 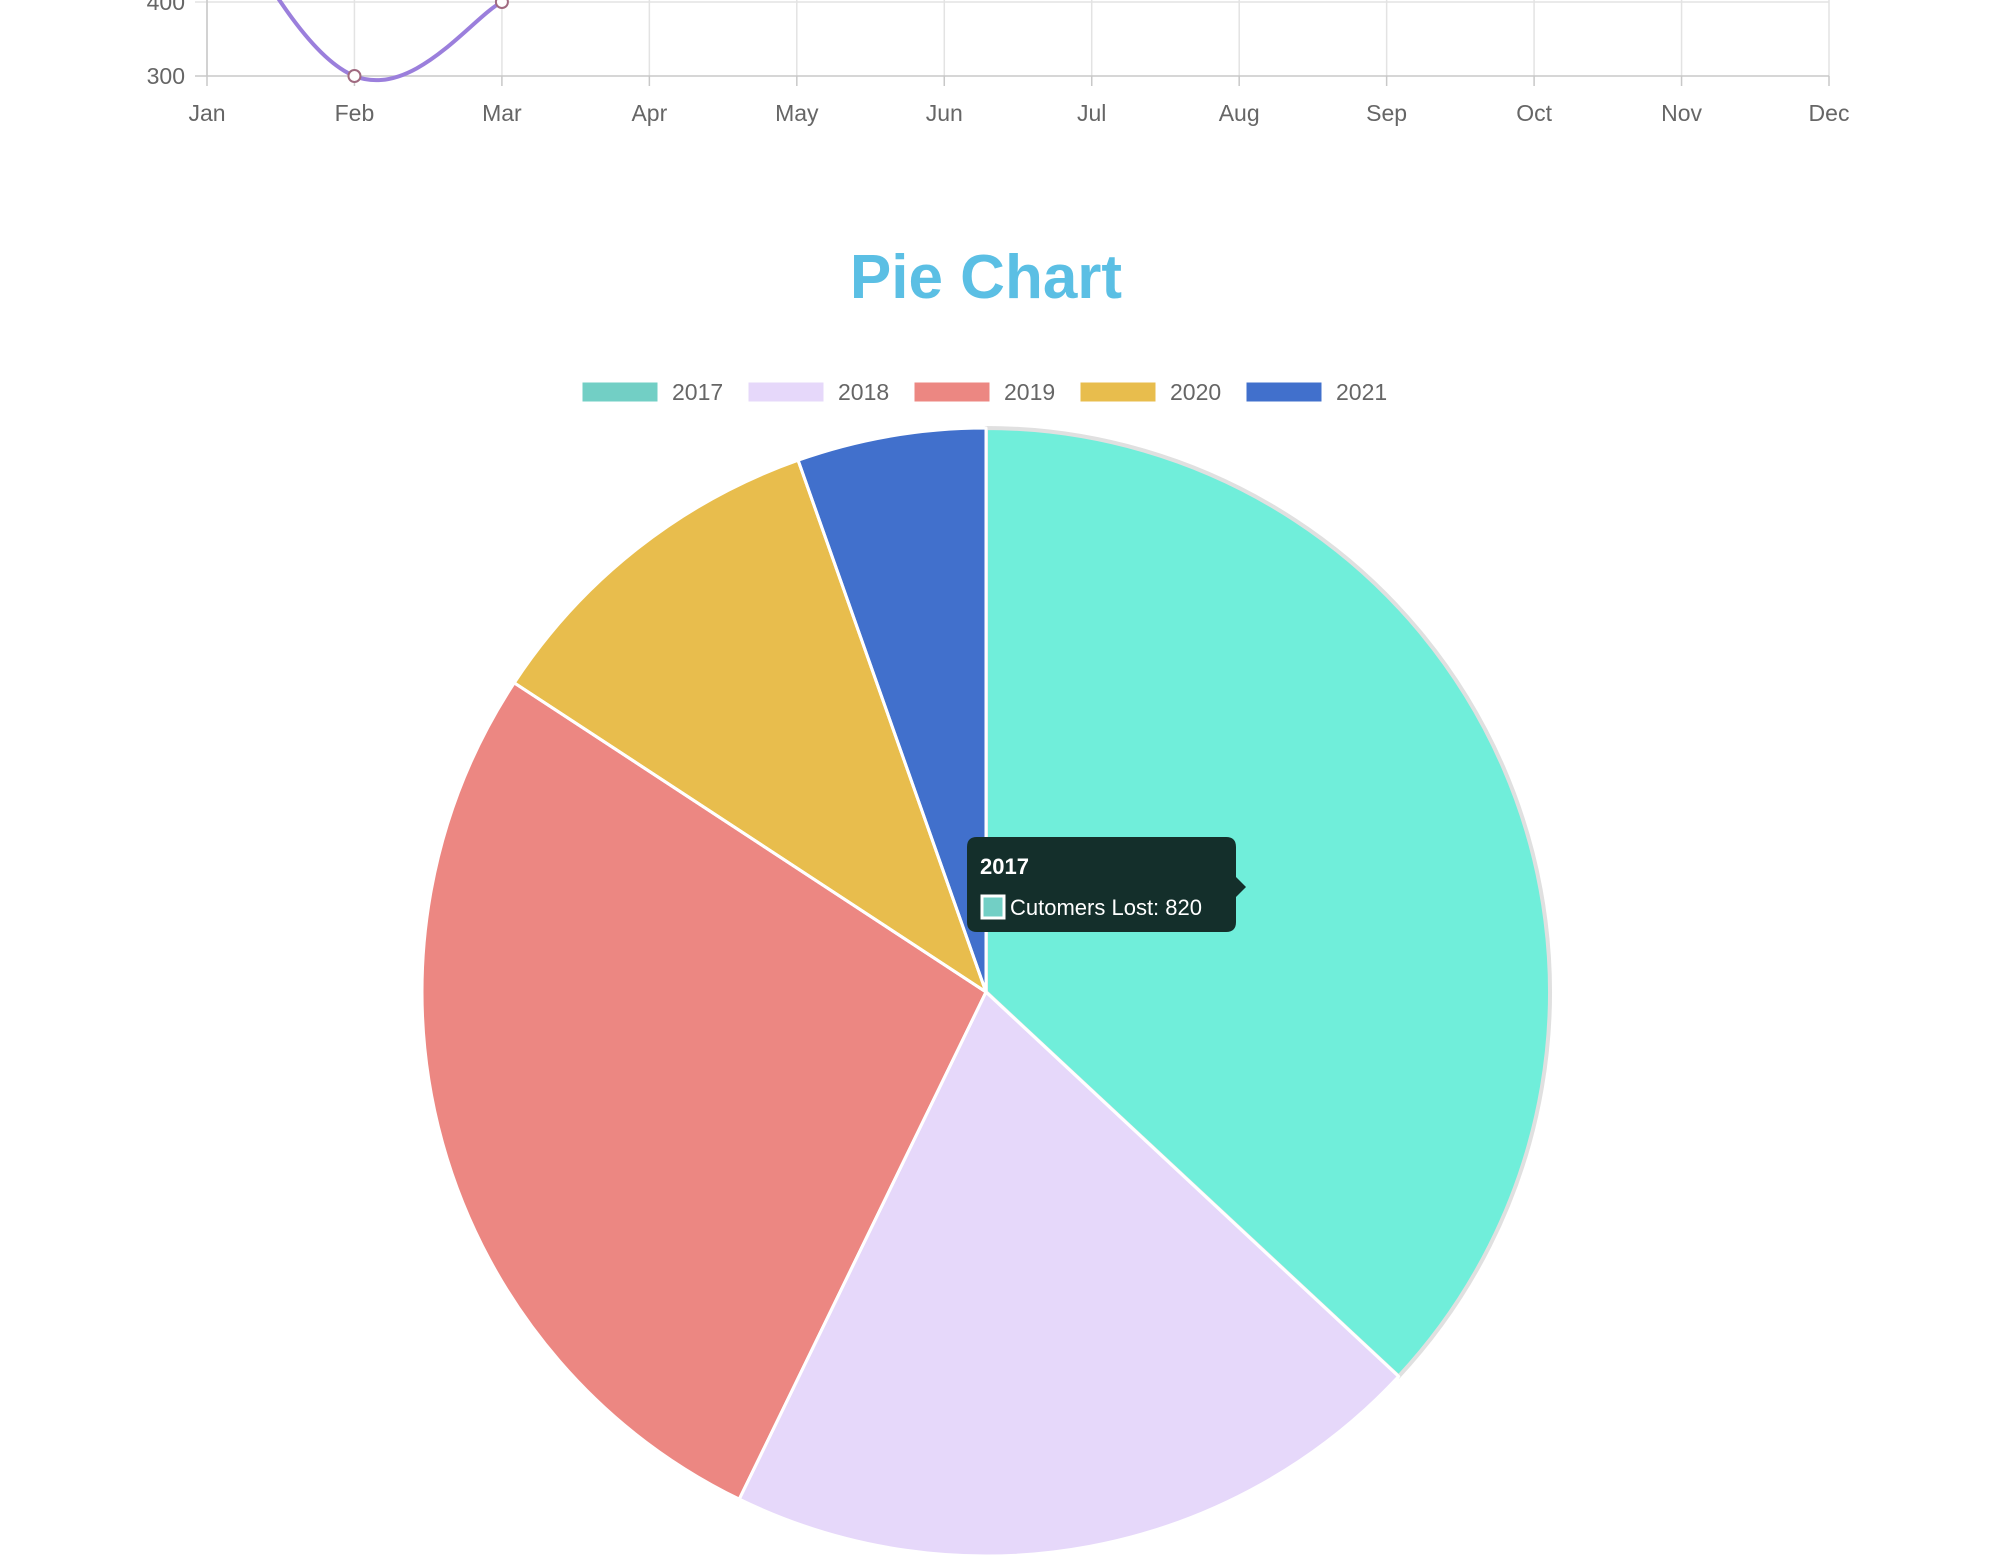 I want to click on legend-item-2020: 2020, so click(x=1150, y=392).